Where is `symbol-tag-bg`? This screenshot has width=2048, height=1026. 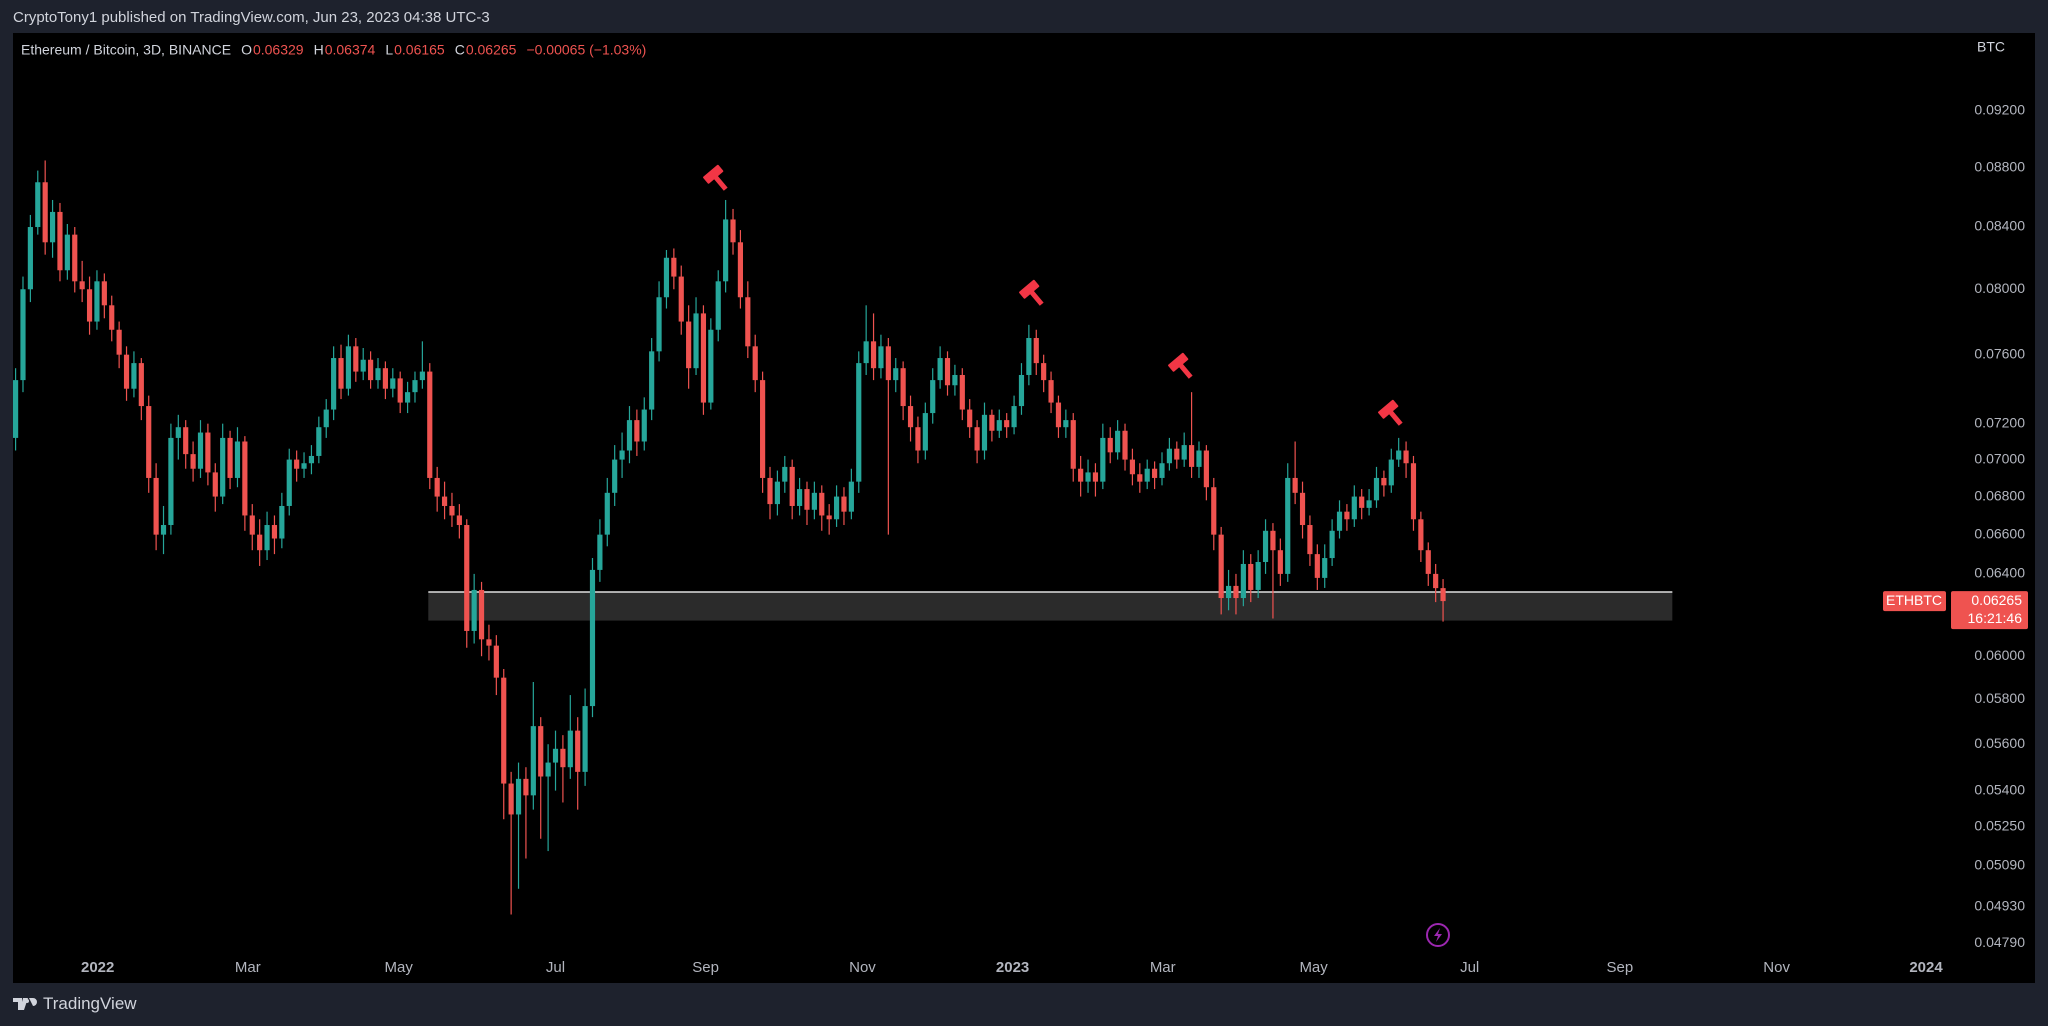 symbol-tag-bg is located at coordinates (1914, 601).